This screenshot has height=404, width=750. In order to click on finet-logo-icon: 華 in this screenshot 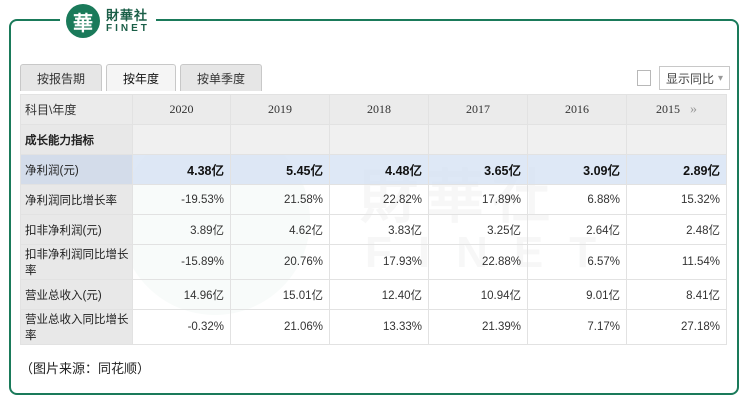, I will do `click(83, 21)`.